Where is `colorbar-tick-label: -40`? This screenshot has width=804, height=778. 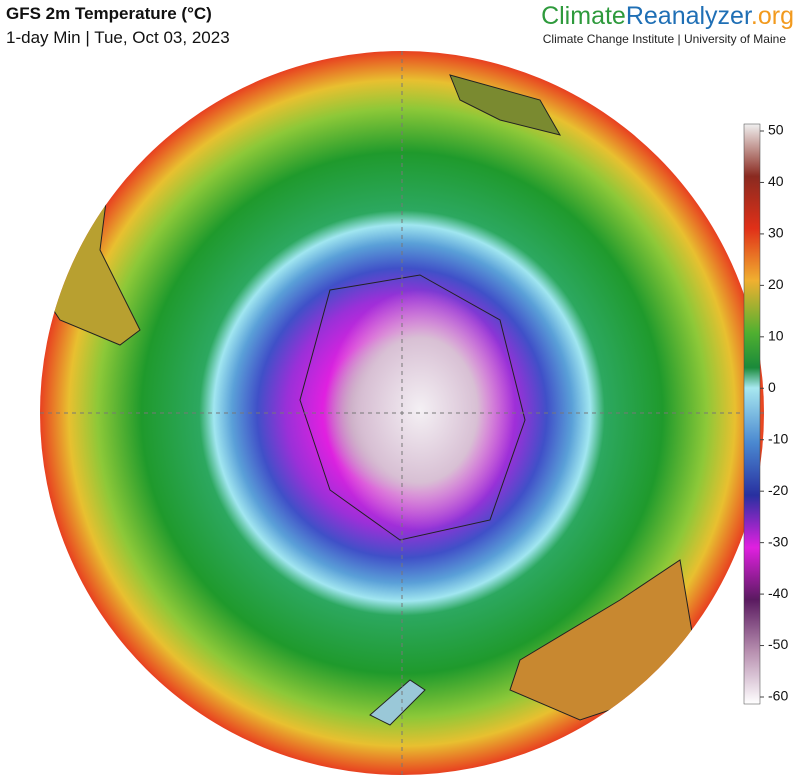 colorbar-tick-label: -40 is located at coordinates (778, 593).